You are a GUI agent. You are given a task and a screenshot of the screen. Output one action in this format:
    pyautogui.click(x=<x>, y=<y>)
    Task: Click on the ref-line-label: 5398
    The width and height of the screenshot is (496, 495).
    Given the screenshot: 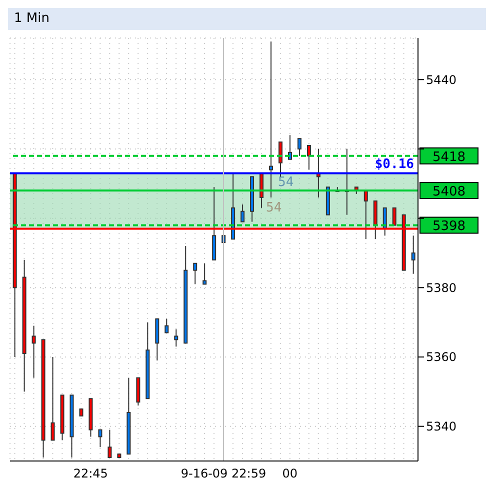 What is the action you would take?
    pyautogui.click(x=449, y=226)
    